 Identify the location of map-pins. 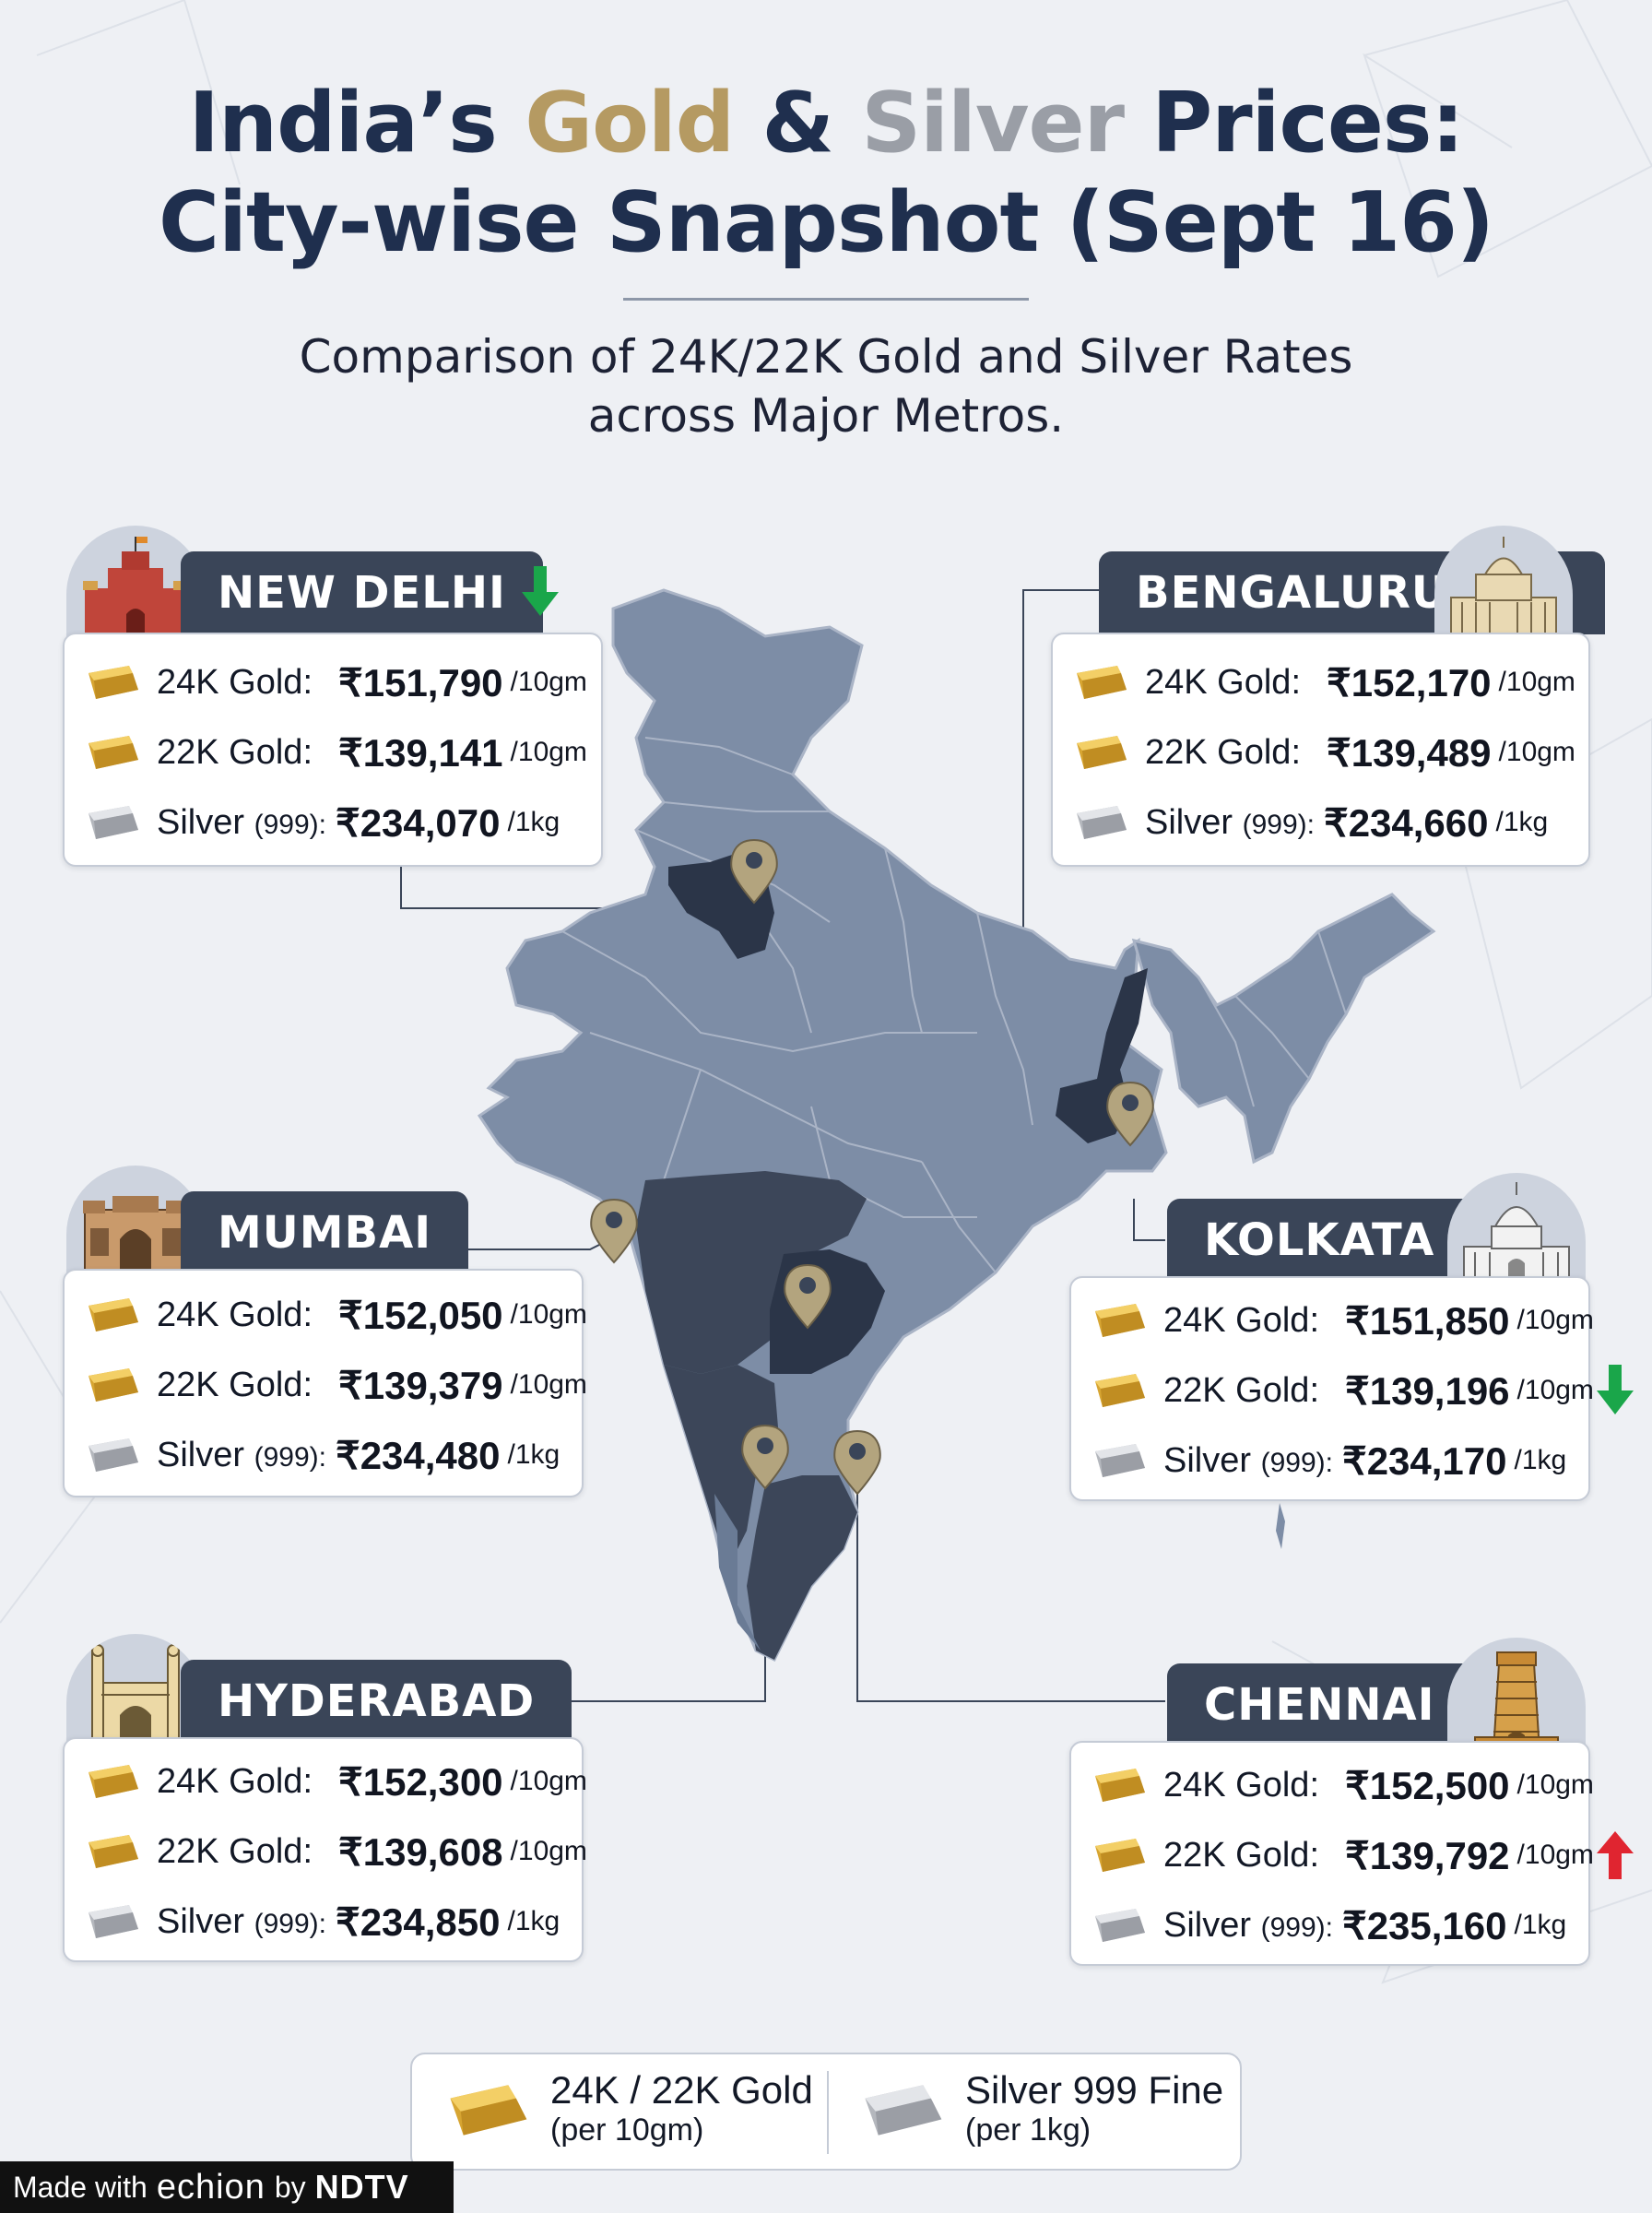
(872, 1167).